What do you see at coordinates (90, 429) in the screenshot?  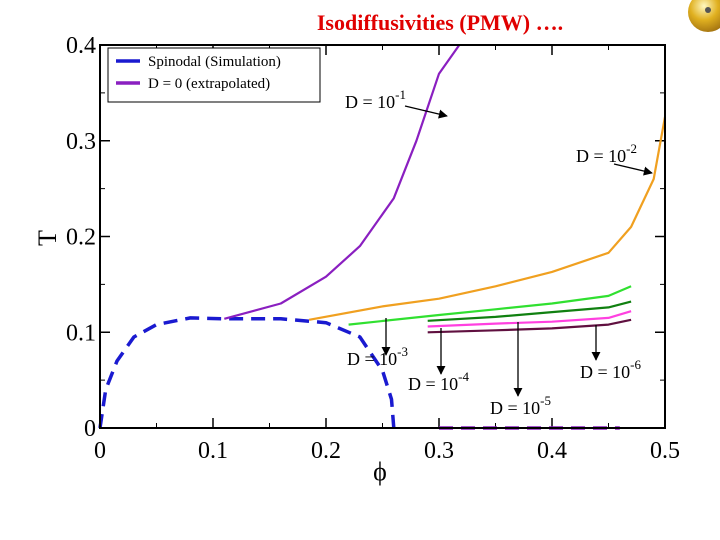 I see `y-tick-label: 0` at bounding box center [90, 429].